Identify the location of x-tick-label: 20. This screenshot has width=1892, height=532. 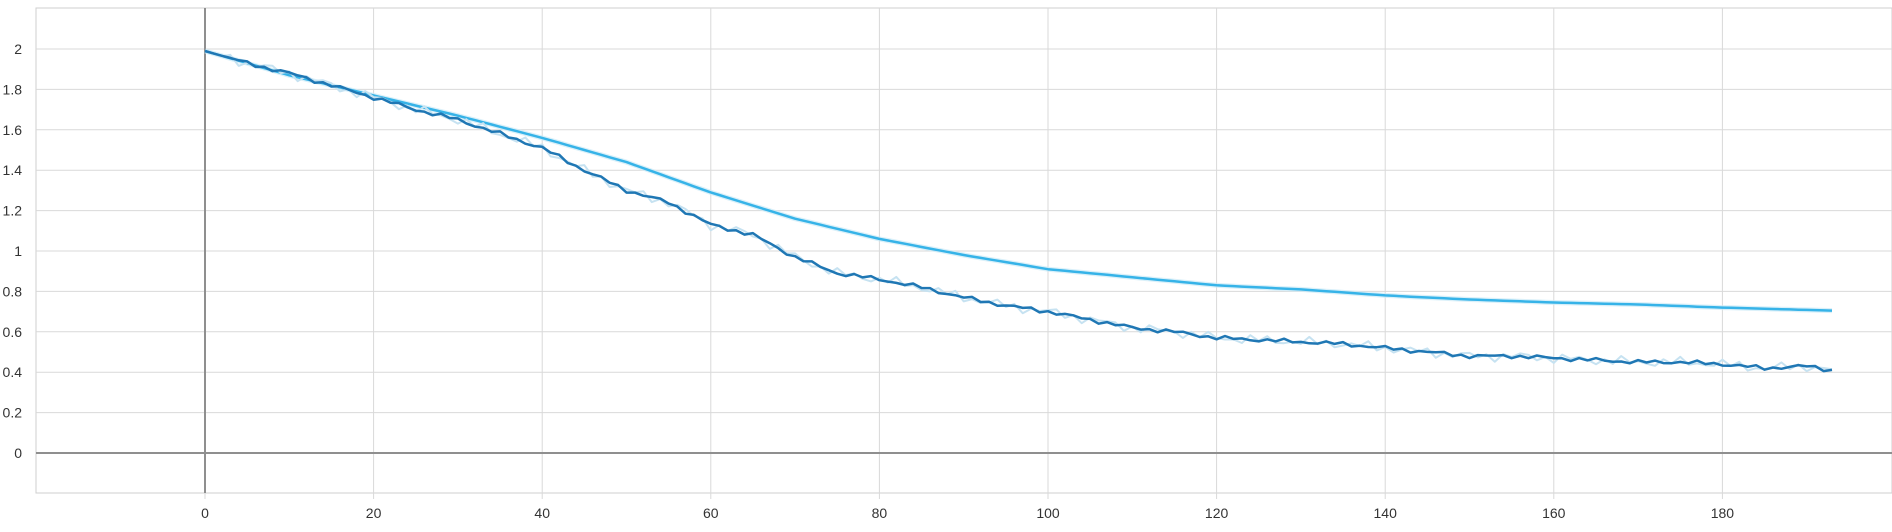
(374, 513).